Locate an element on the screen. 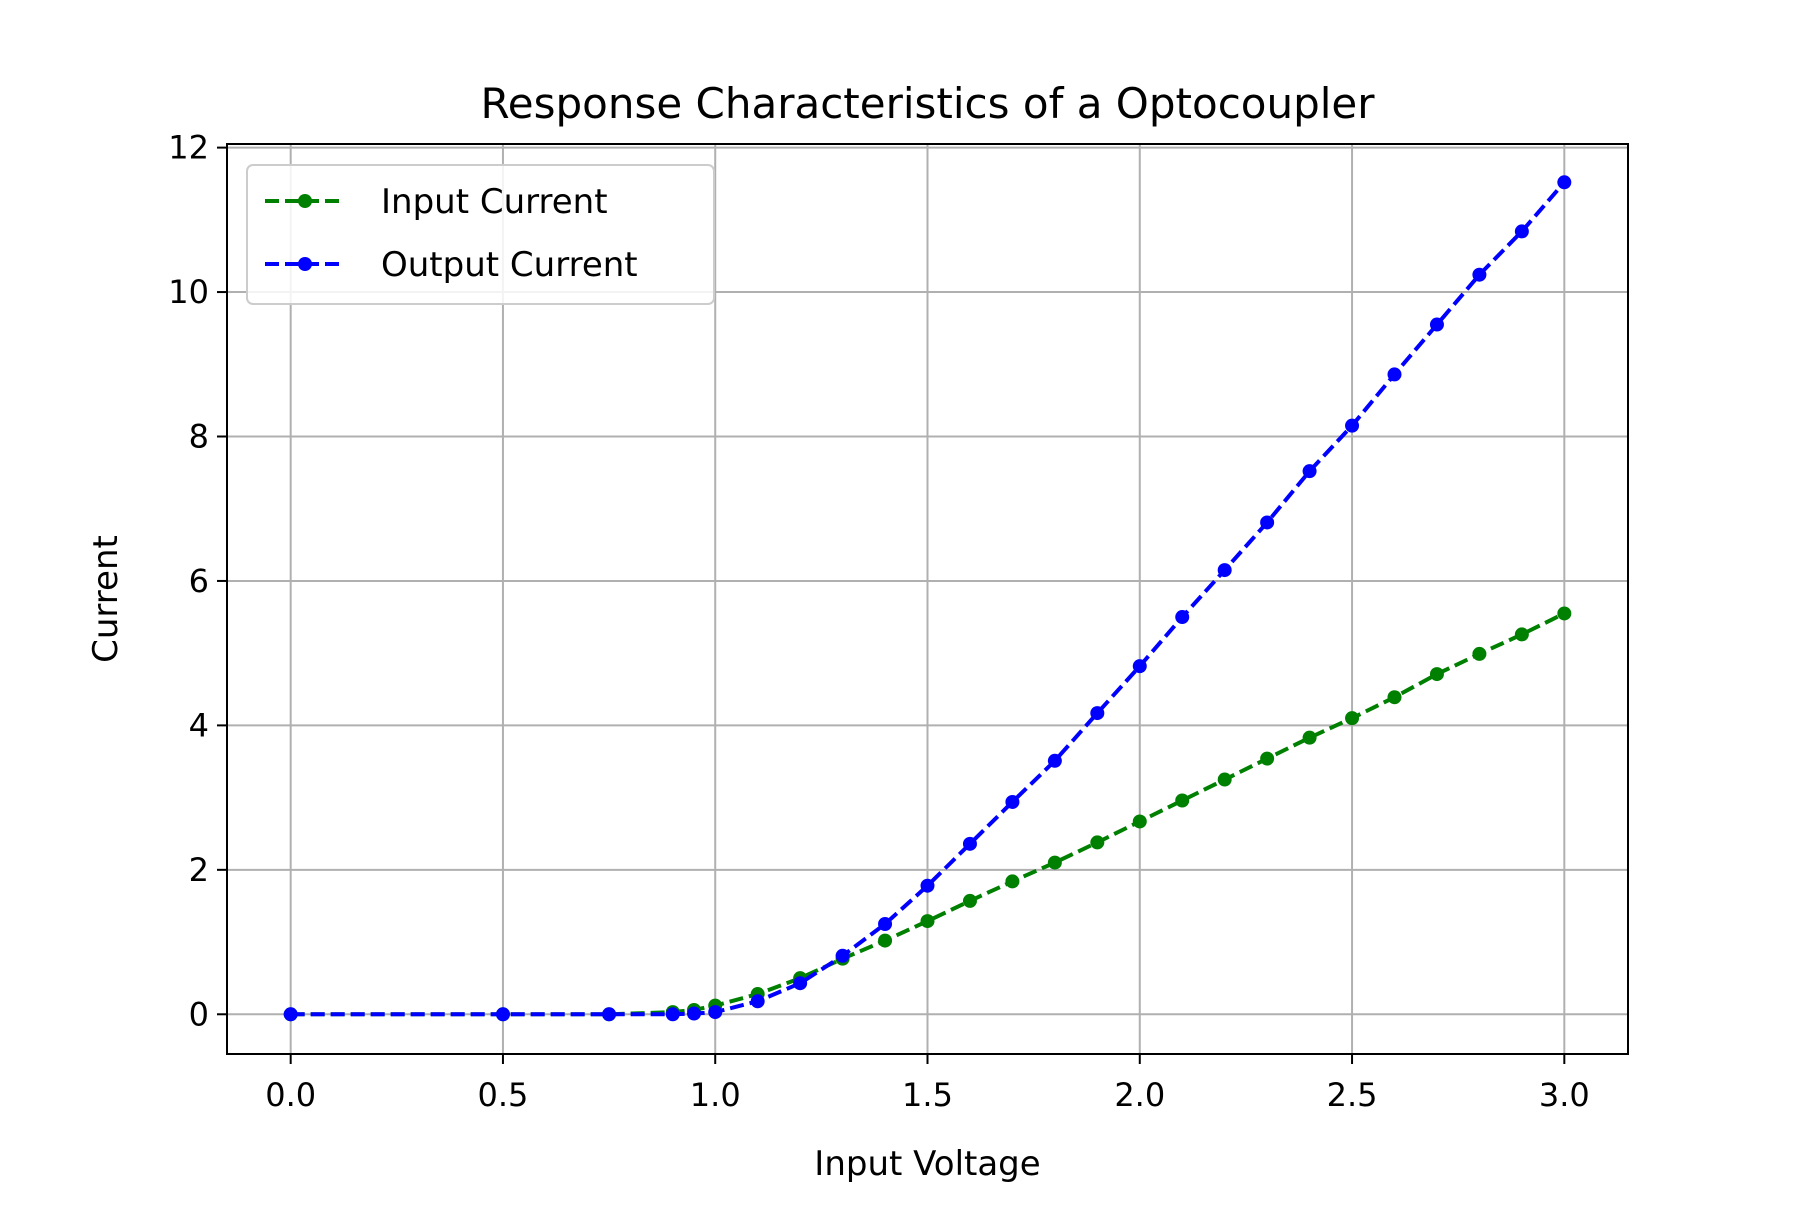 This screenshot has height=1205, width=1800. x-tick-label: 2.0 is located at coordinates (1139, 1095).